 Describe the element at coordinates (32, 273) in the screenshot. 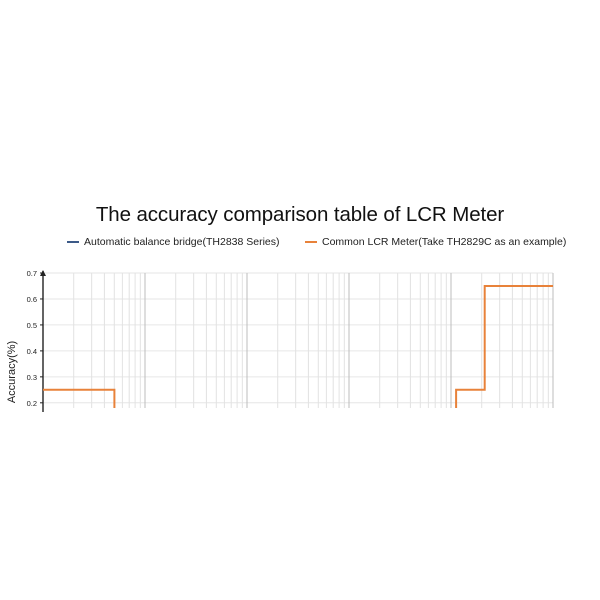

I see `y-tick-label: 0.7` at that location.